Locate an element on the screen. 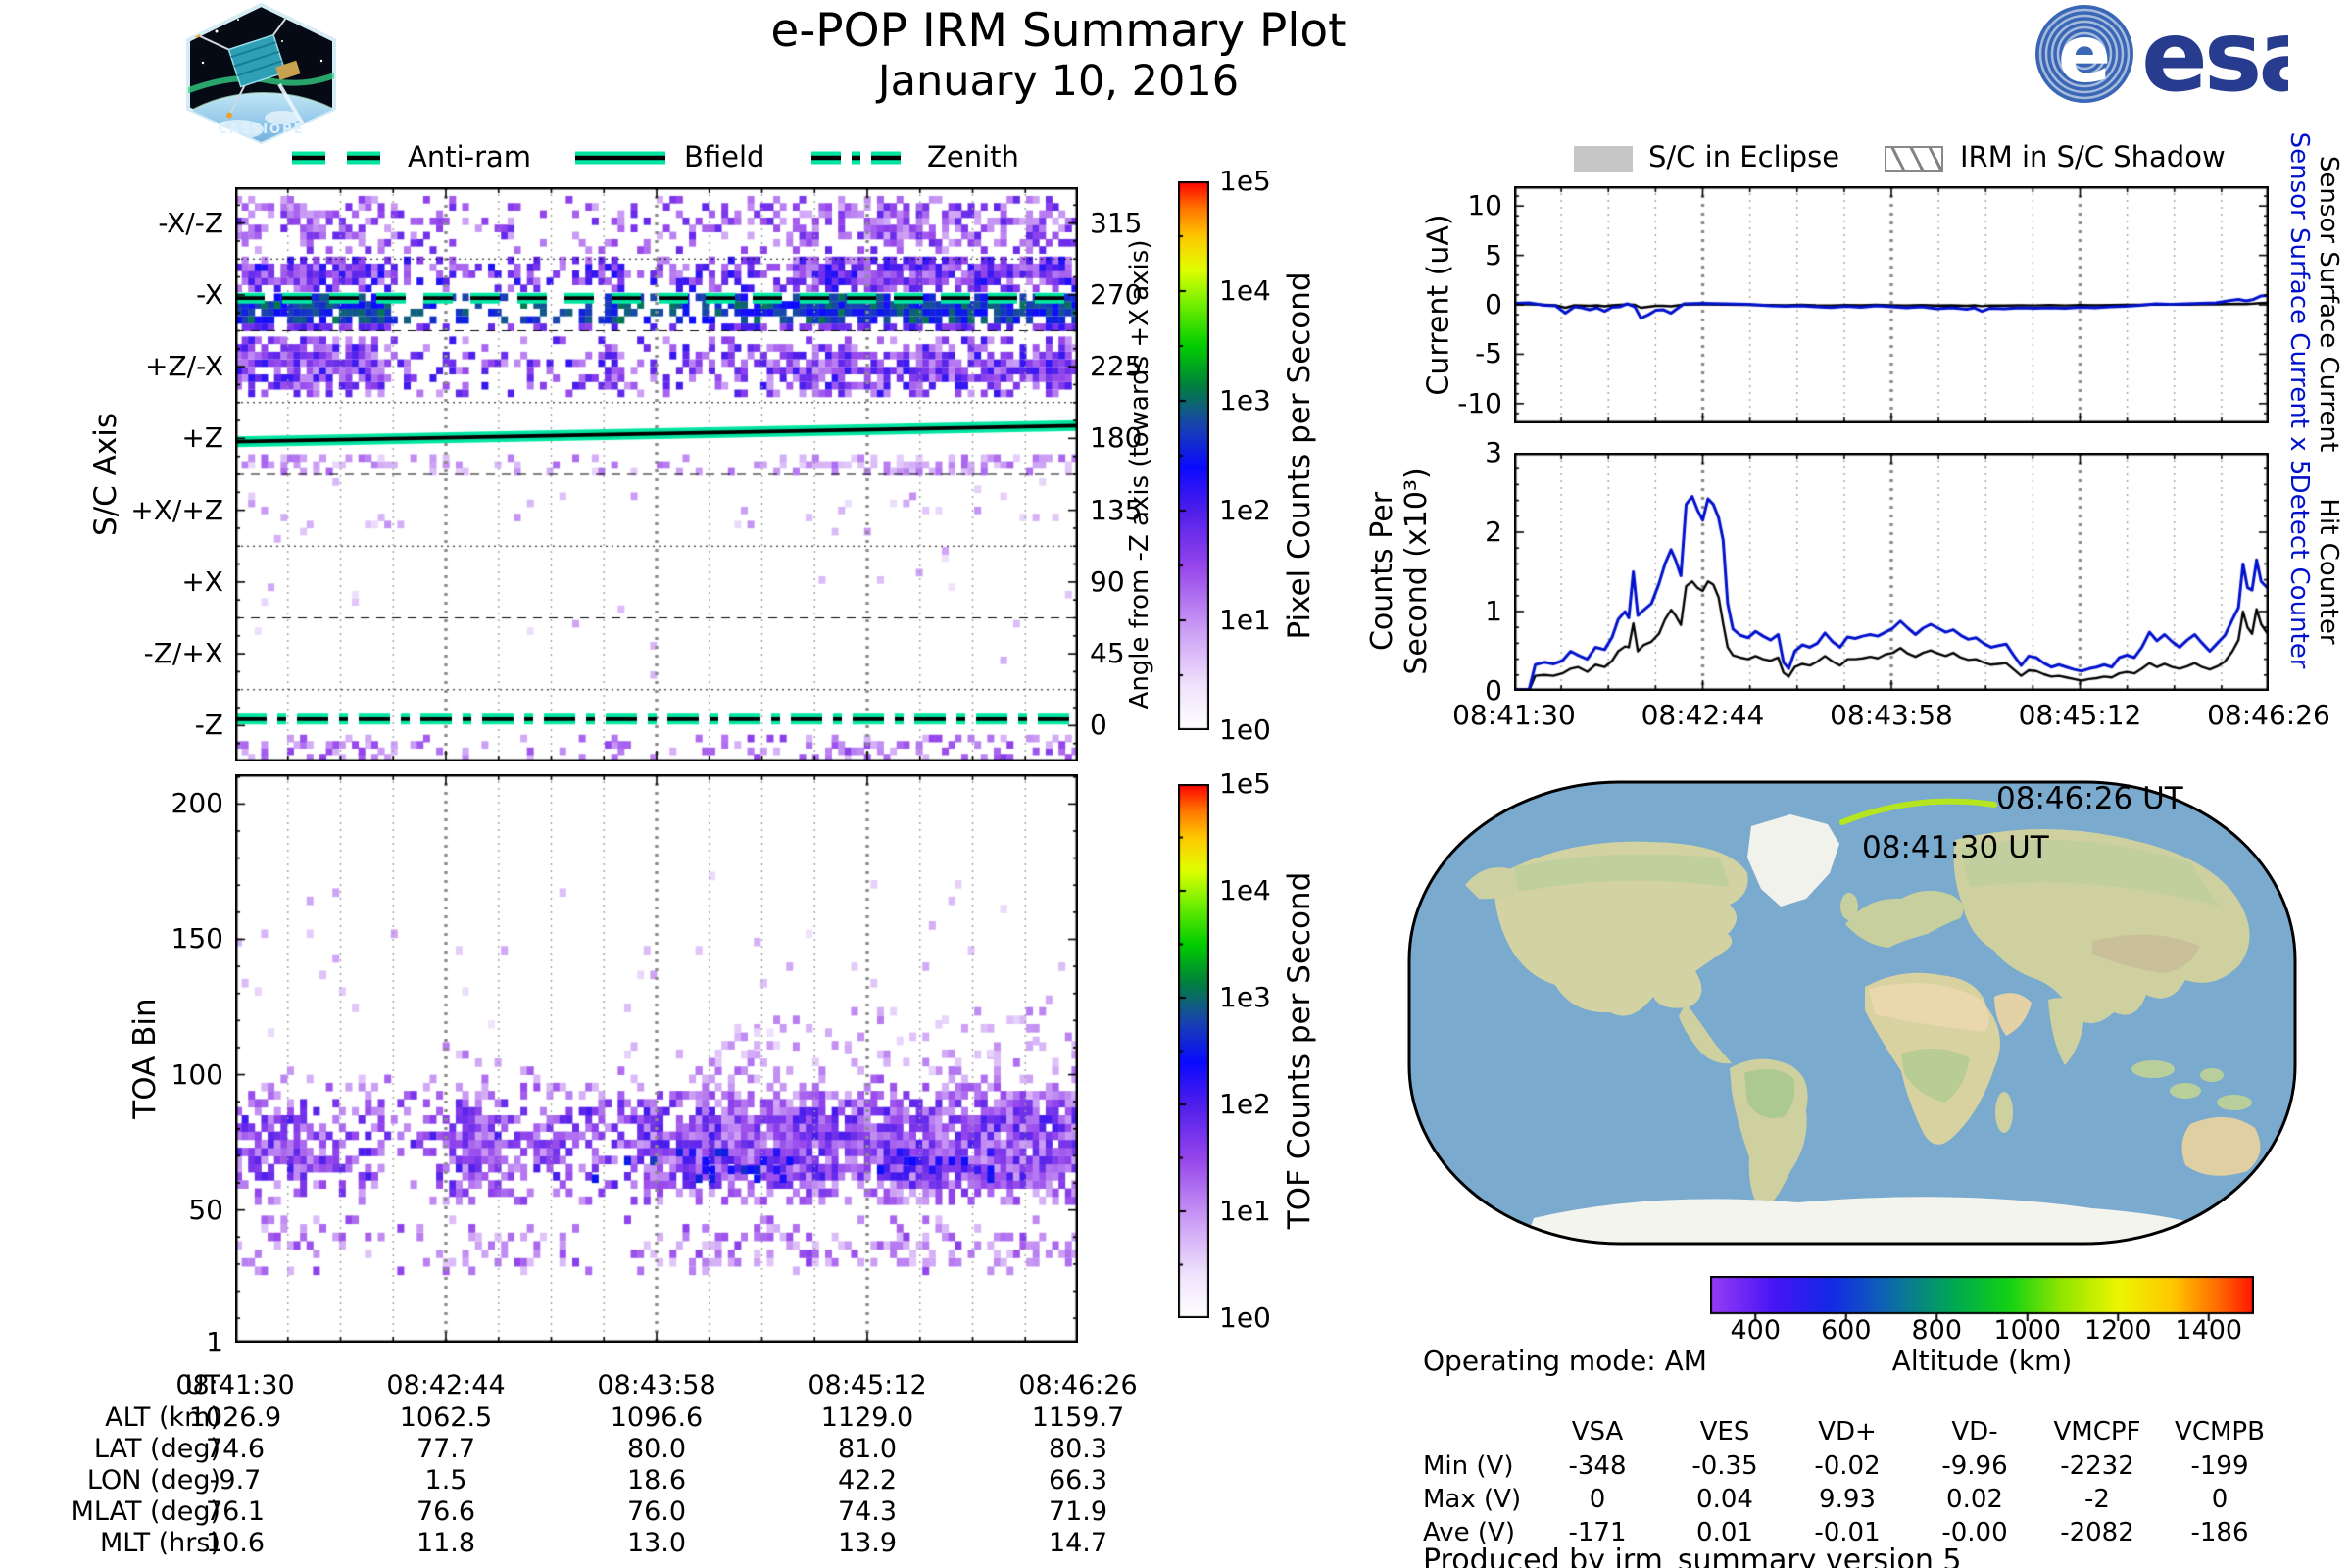  toa-ytick-200: 200 is located at coordinates (197, 803).